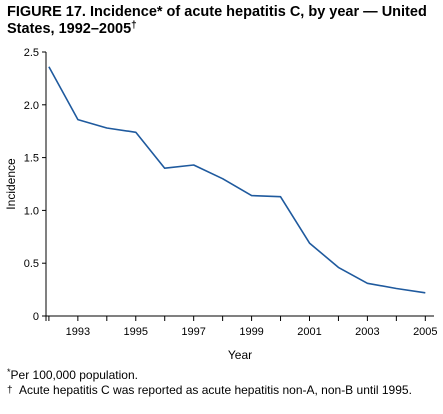 The height and width of the screenshot is (414, 443). I want to click on y-tick-label: 0, so click(36, 317).